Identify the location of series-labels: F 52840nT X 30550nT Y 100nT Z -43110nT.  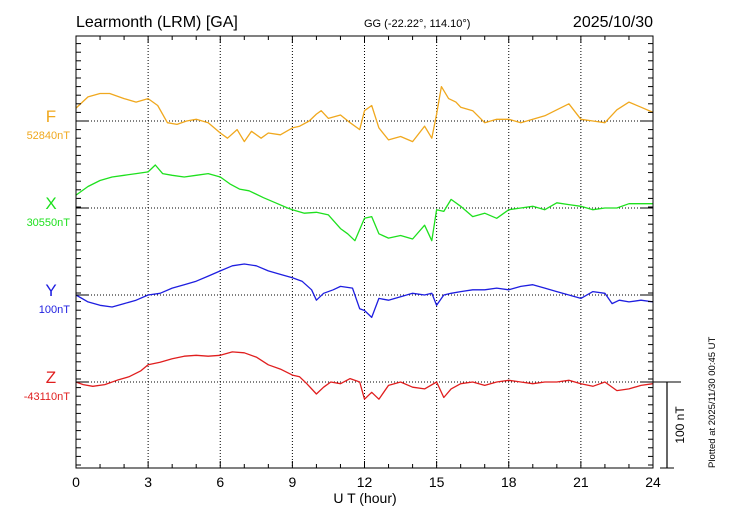
(47, 255).